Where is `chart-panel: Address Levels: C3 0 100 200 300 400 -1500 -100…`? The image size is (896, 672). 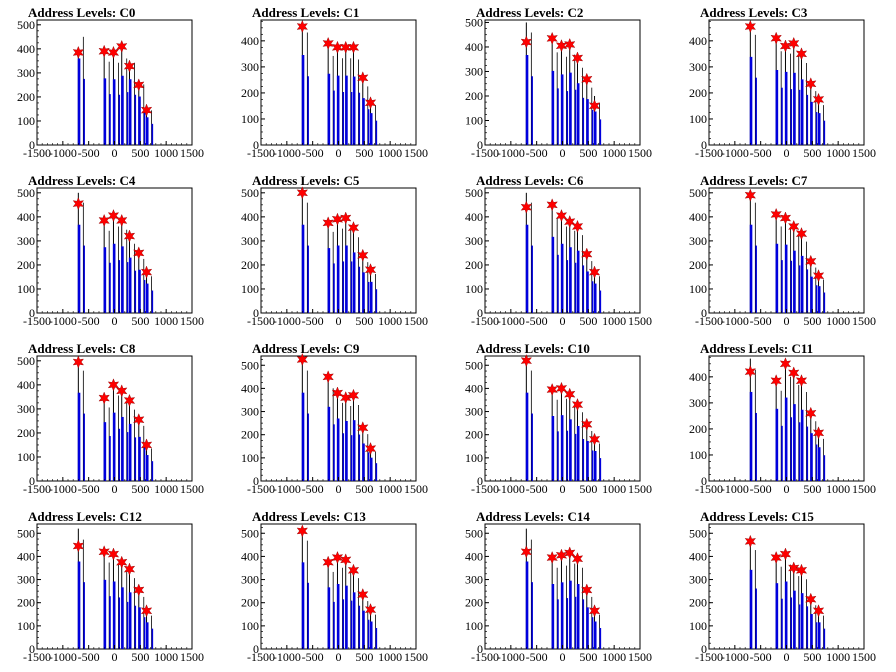 chart-panel: Address Levels: C3 0 100 200 300 400 -1500 -100… is located at coordinates (784, 84).